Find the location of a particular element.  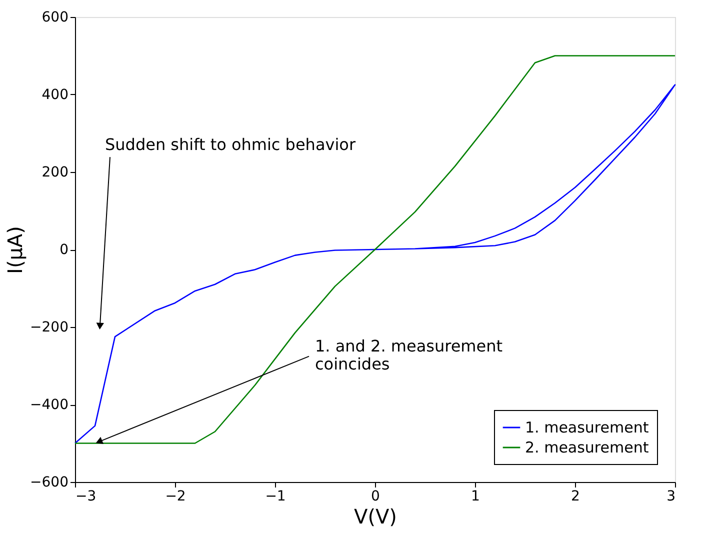

x-tick-label: 2 is located at coordinates (575, 496).